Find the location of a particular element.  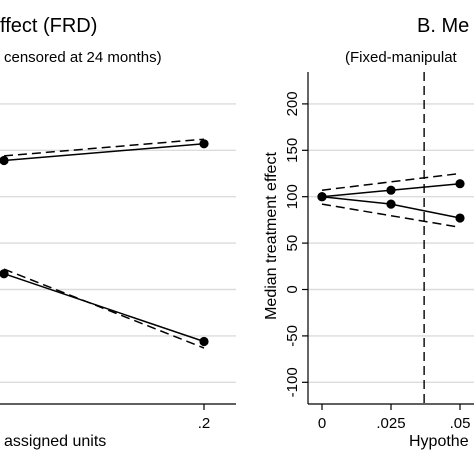

left-subtitle-text: censored at 24 months is located at coordinates (80, 57).